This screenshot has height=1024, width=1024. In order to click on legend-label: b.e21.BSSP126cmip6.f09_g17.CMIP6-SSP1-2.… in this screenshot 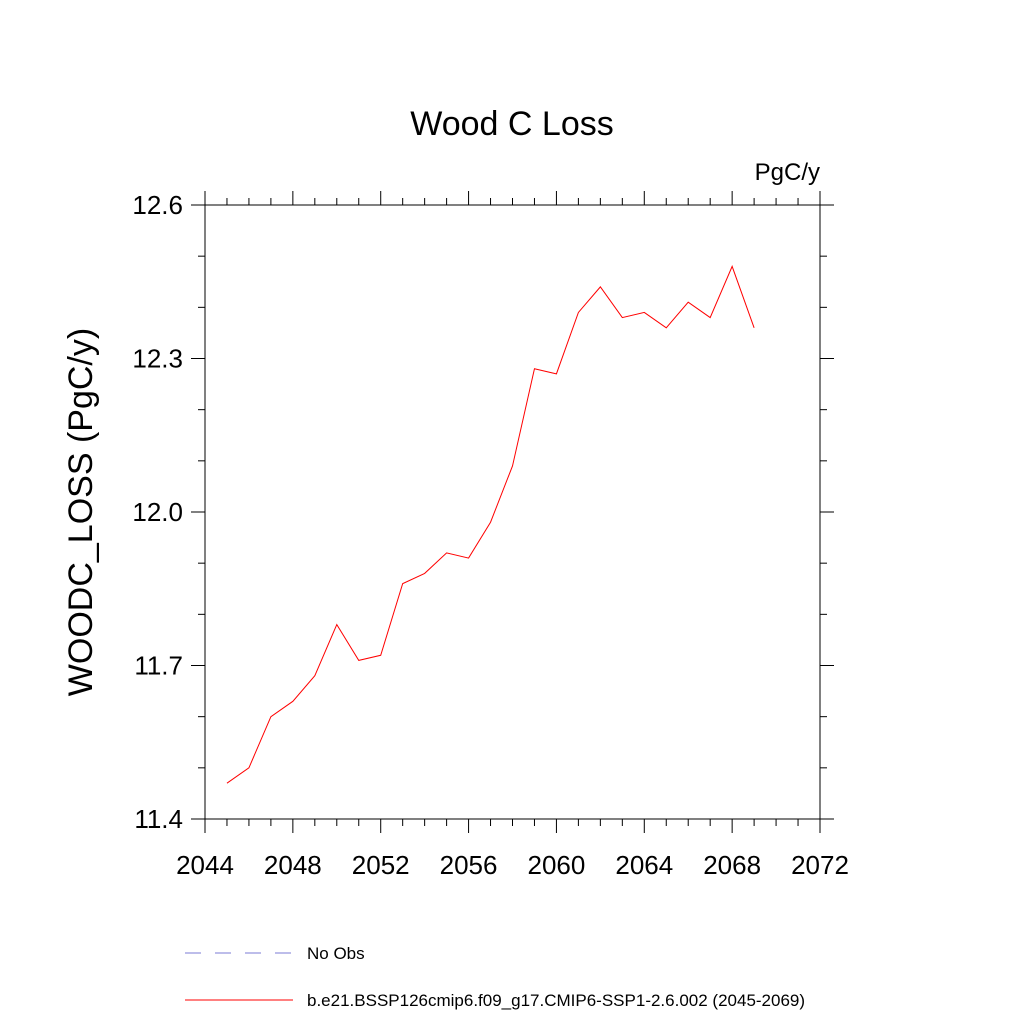, I will do `click(556, 1000)`.